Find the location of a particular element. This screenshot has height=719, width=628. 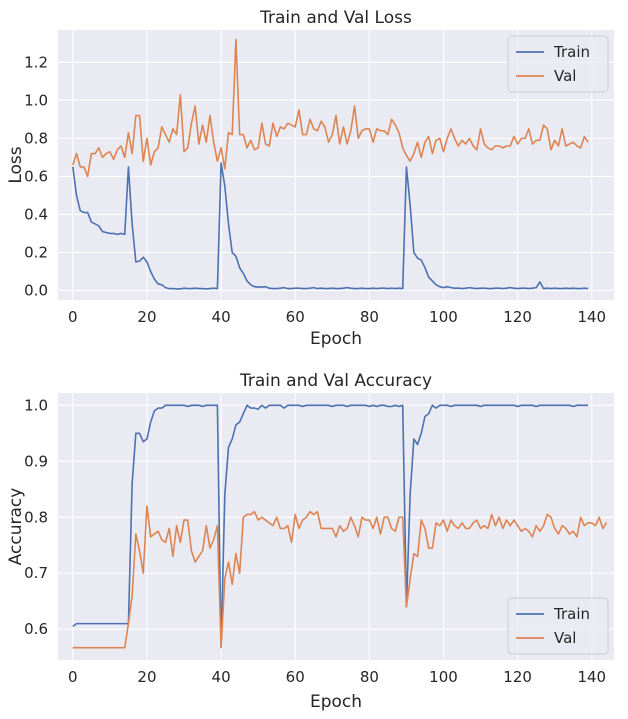

loss-x-tick-label: 140 is located at coordinates (591, 317).